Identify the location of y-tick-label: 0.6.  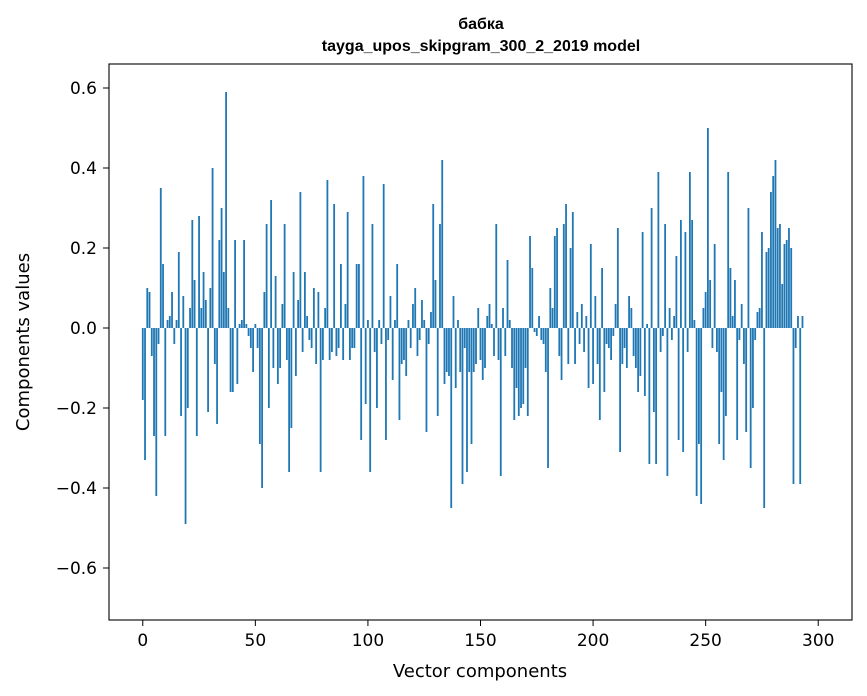
(83, 89).